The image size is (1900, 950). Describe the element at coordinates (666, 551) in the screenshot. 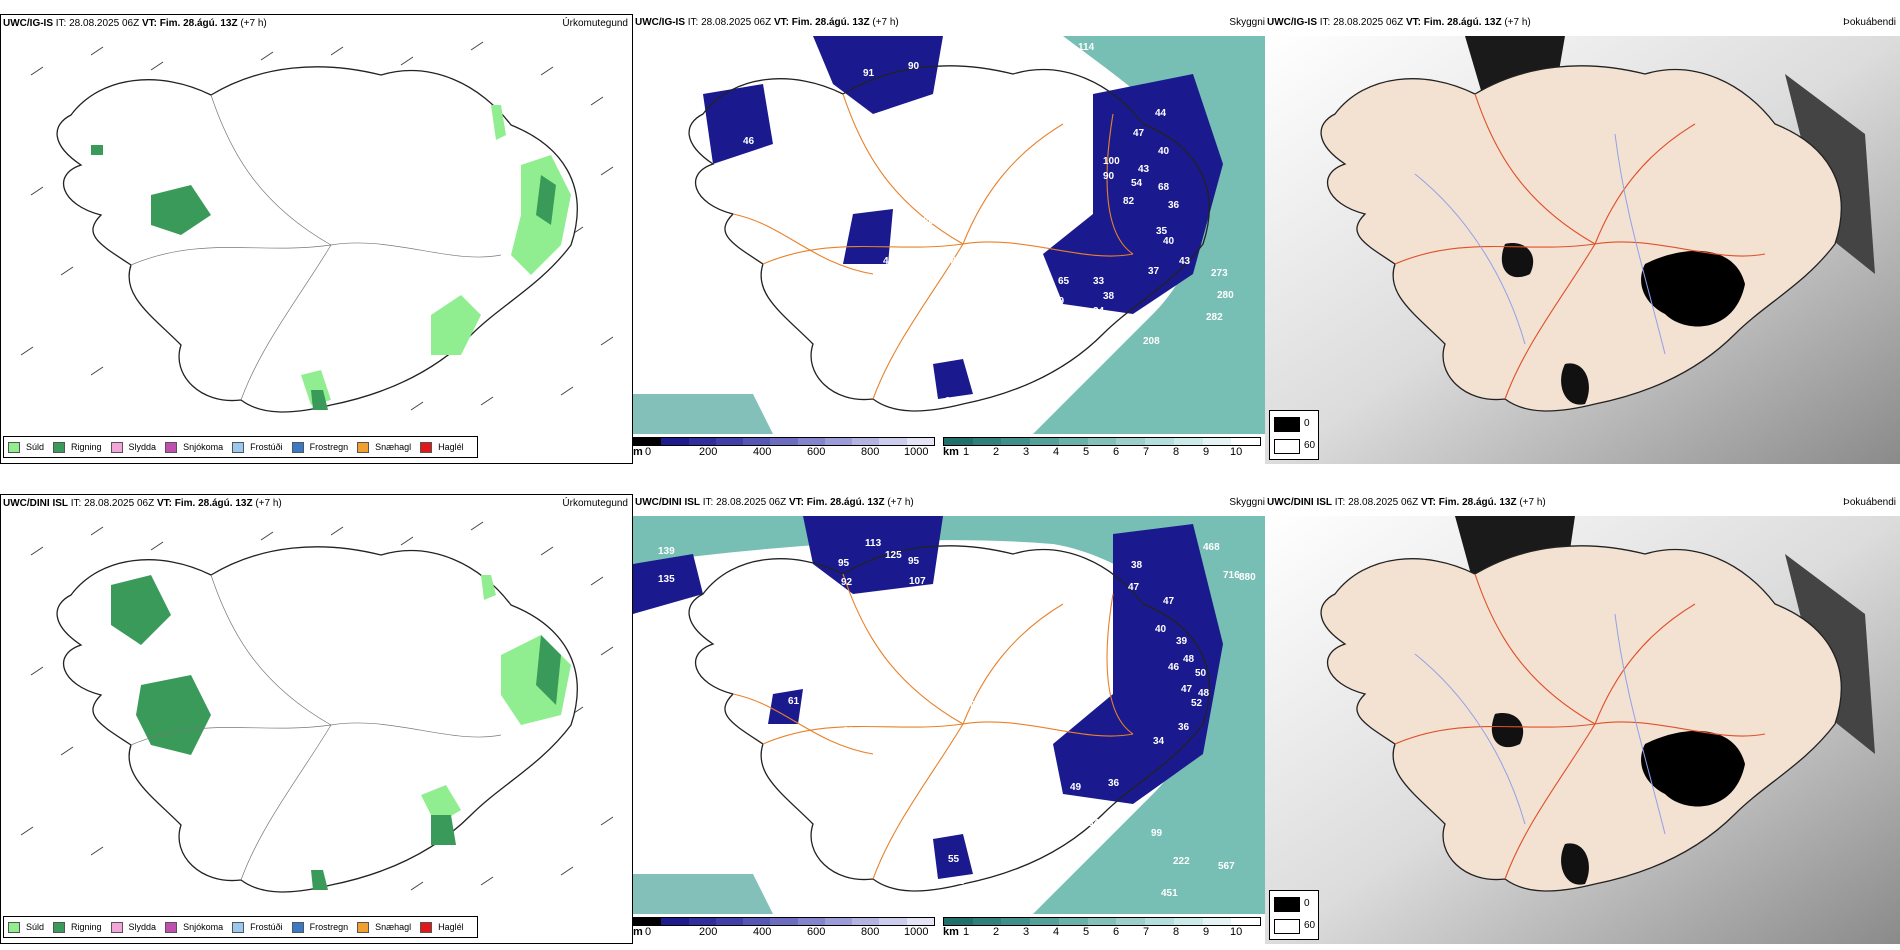

I see `cloud-base-value: 139` at that location.